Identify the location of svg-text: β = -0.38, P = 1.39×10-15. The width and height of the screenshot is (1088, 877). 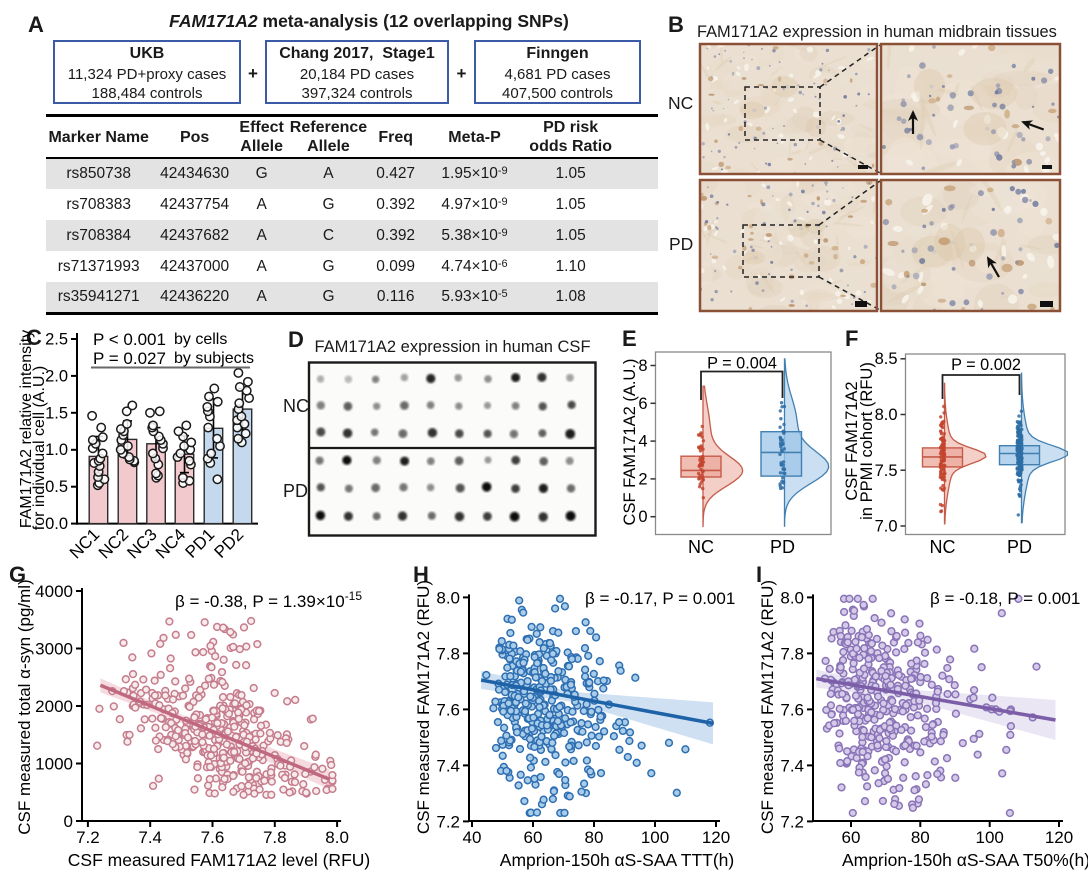
(268, 600).